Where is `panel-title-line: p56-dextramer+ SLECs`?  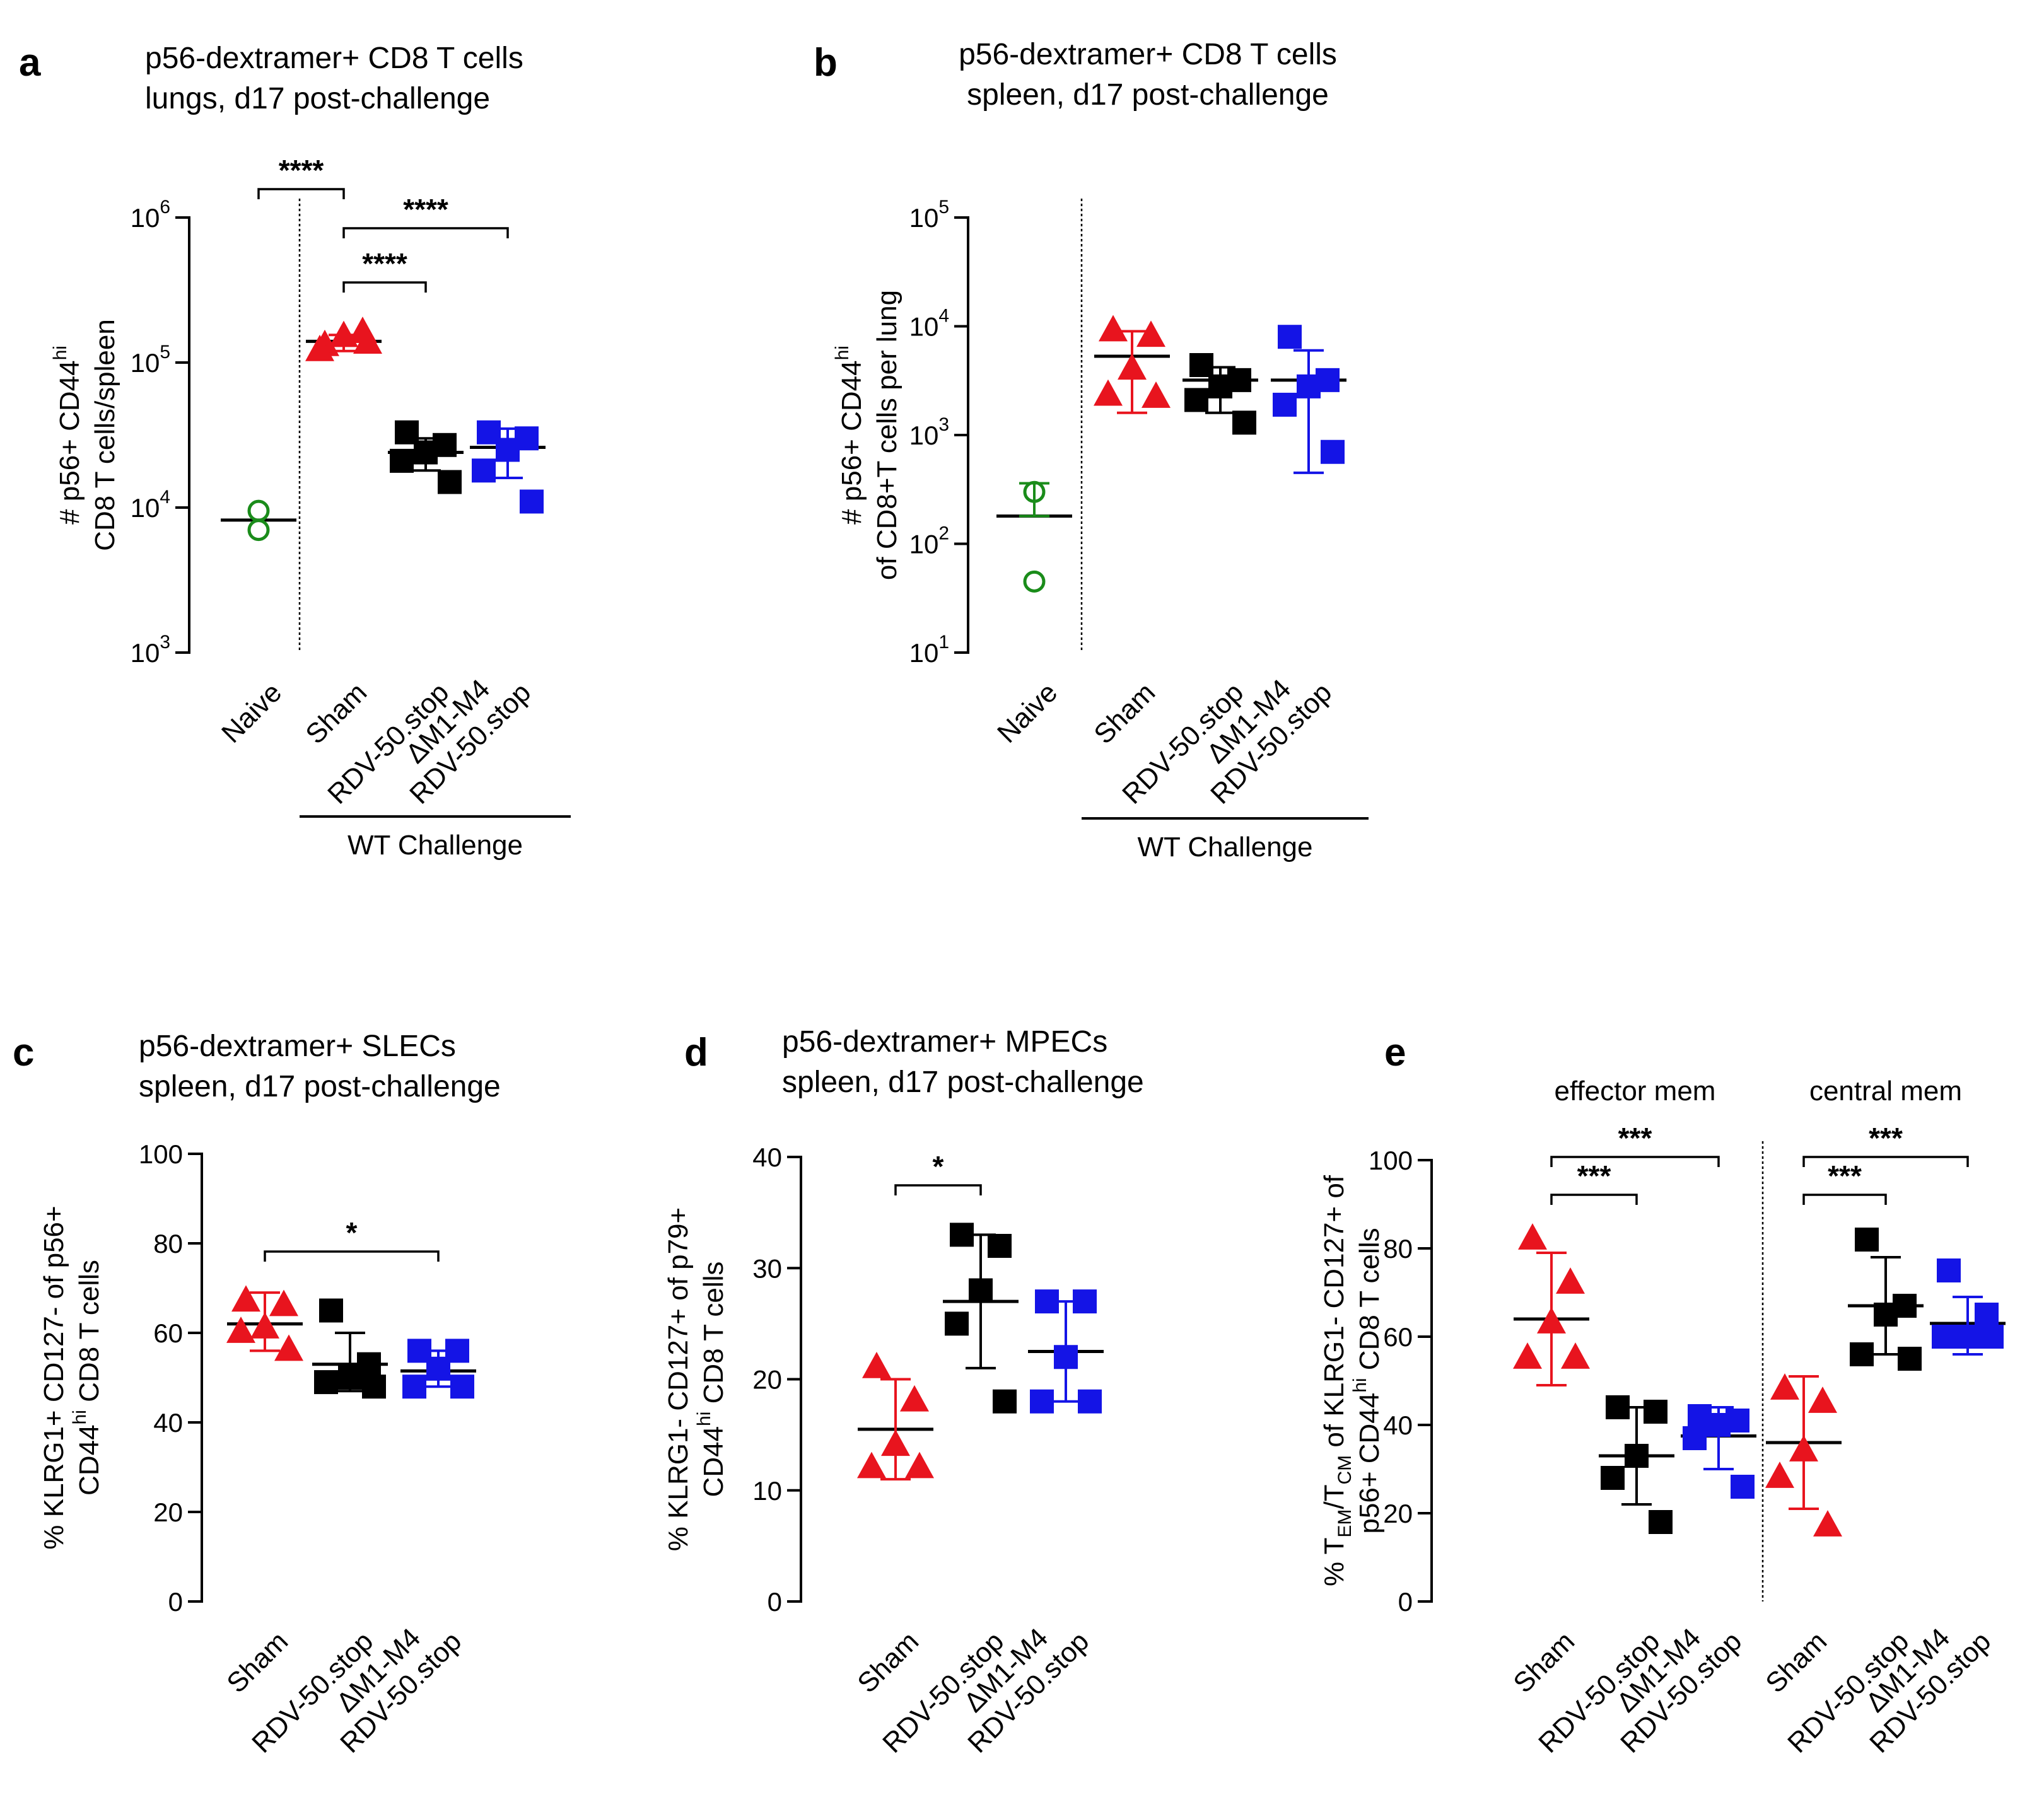
panel-title-line: p56-dextramer+ SLECs is located at coordinates (298, 1046).